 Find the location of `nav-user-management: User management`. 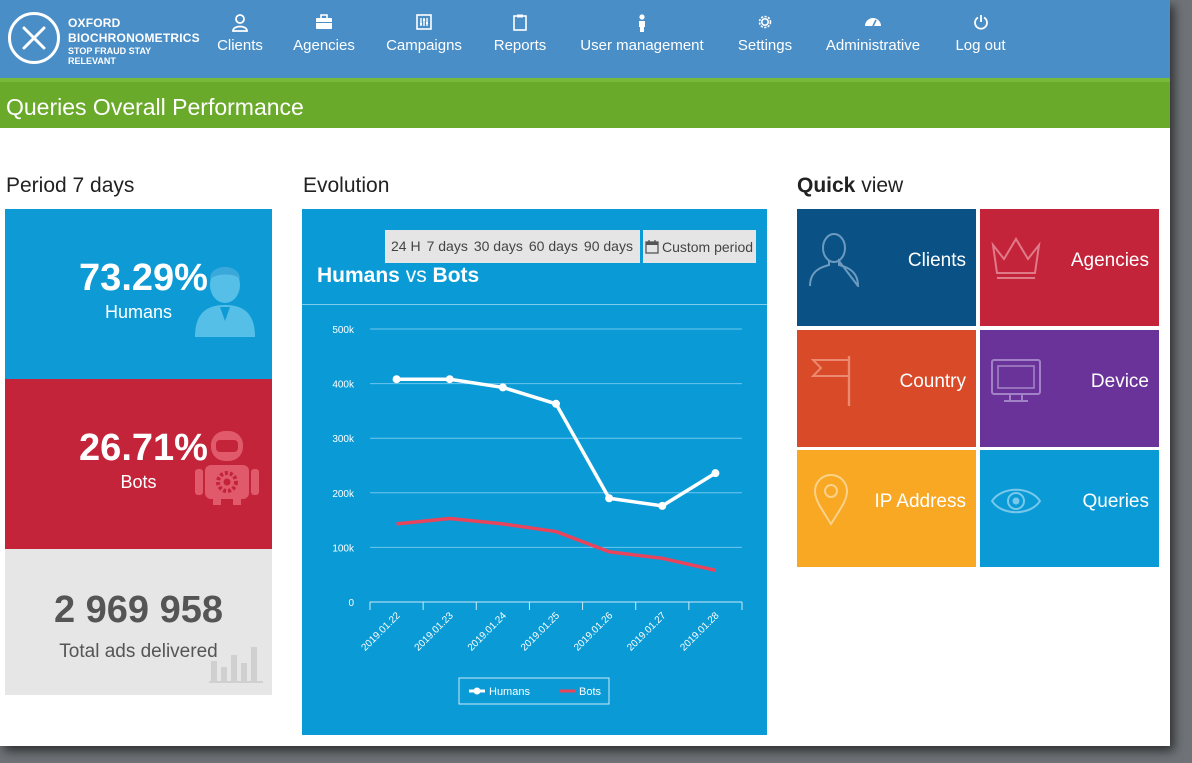

nav-user-management: User management is located at coordinates (642, 39).